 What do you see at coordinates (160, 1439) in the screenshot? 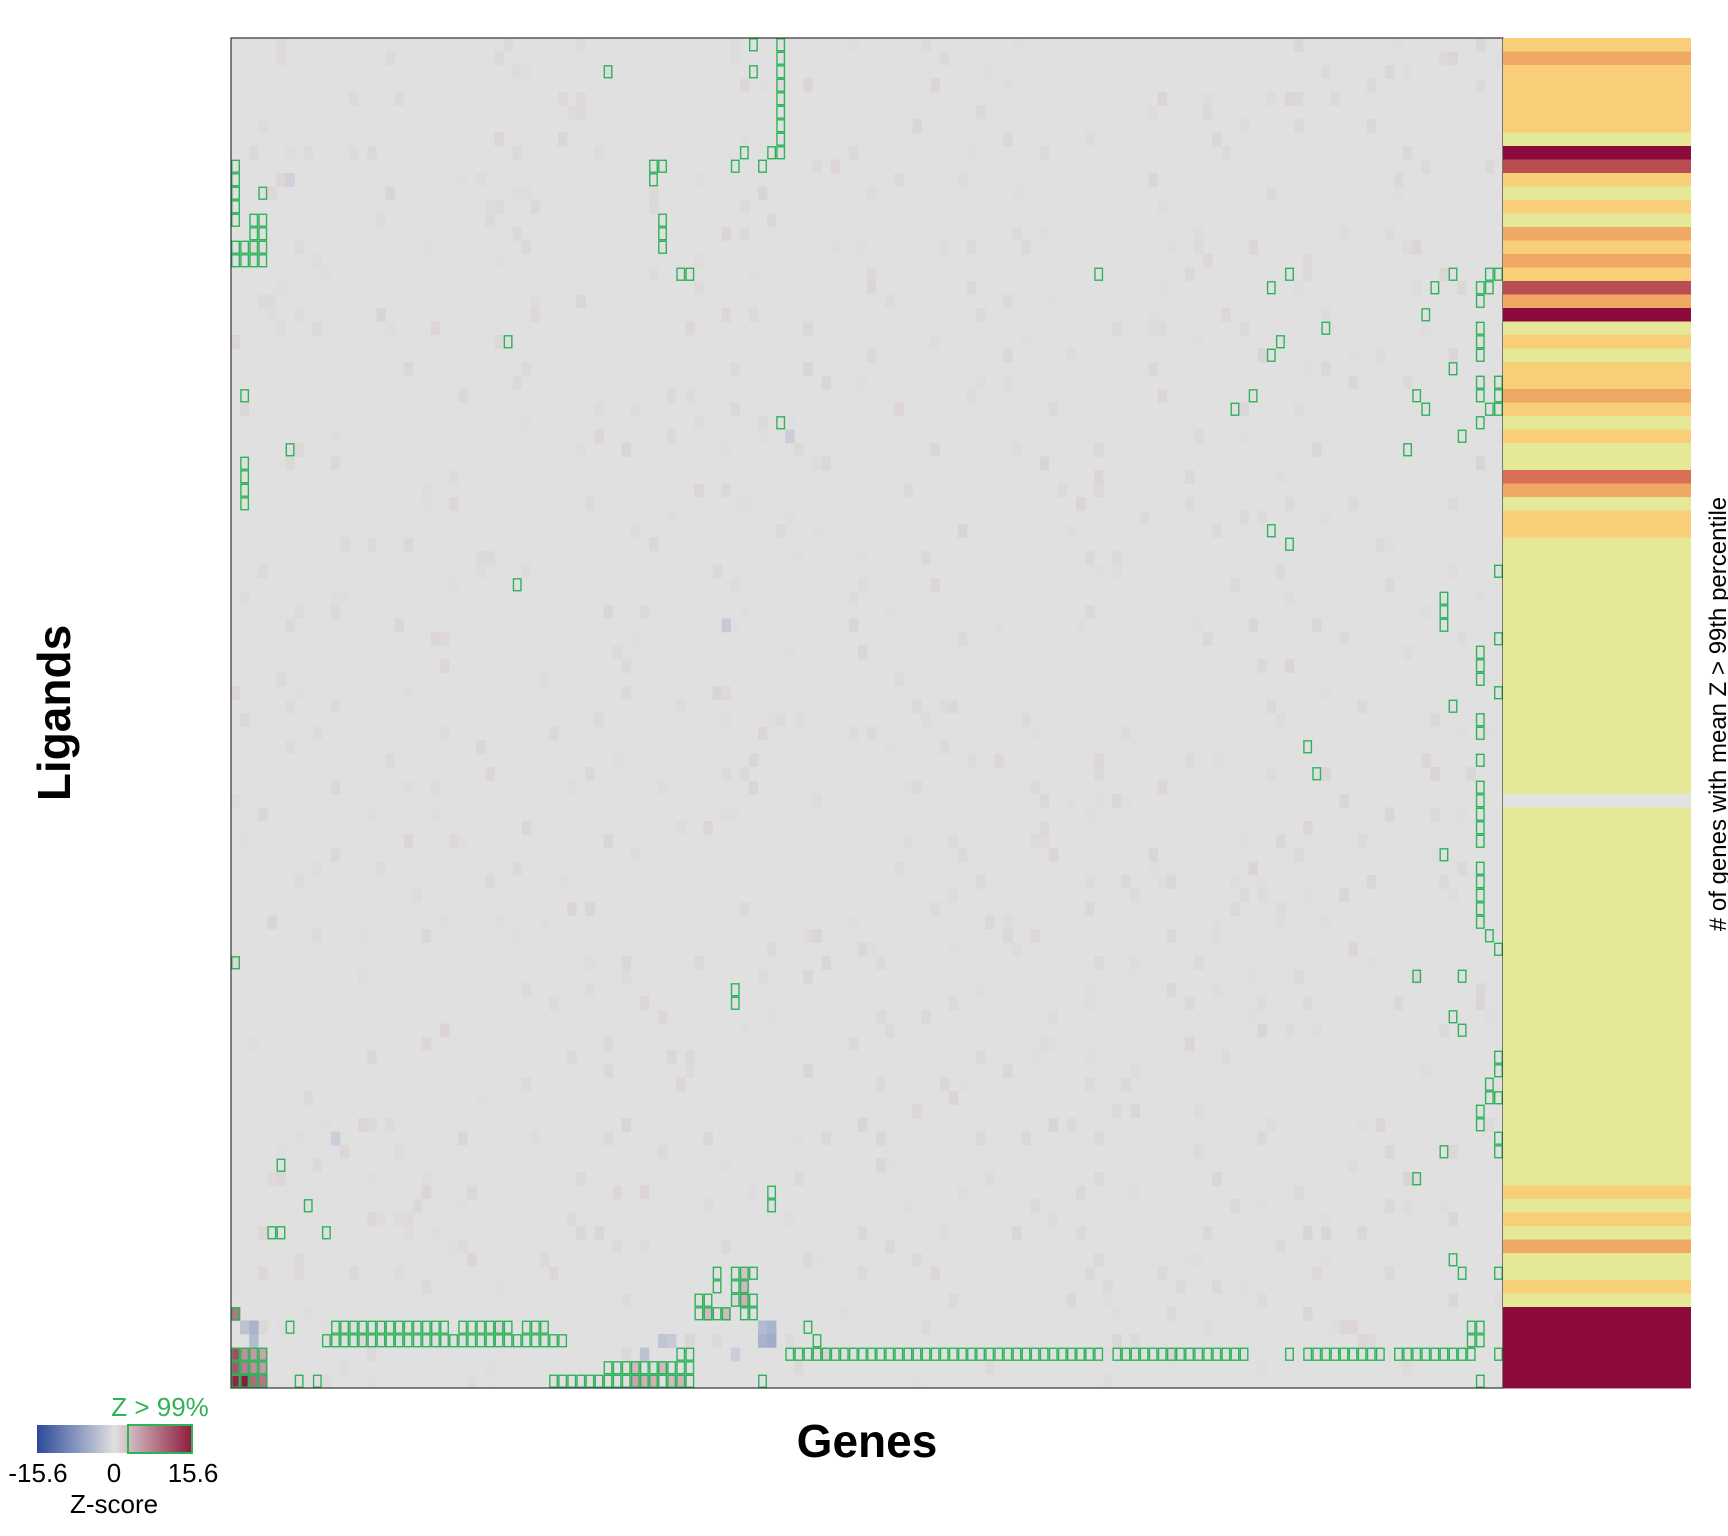
I see `legend-threshold-box` at bounding box center [160, 1439].